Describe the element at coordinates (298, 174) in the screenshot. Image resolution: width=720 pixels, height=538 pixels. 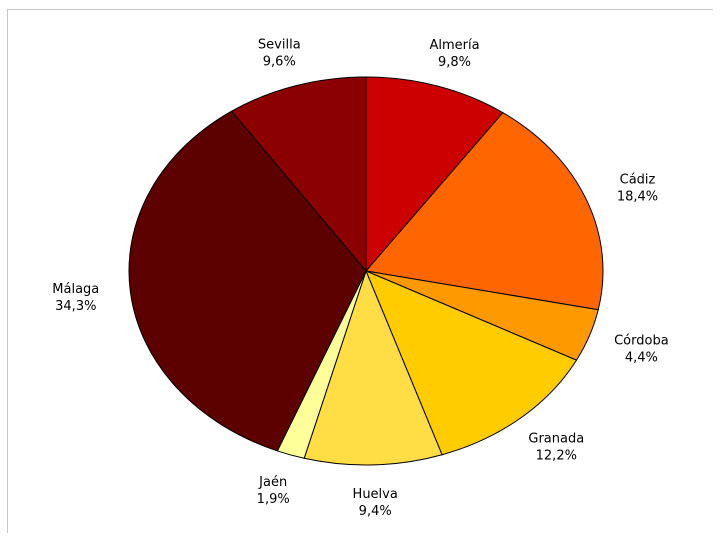
I see `pie-slice-sevilla` at that location.